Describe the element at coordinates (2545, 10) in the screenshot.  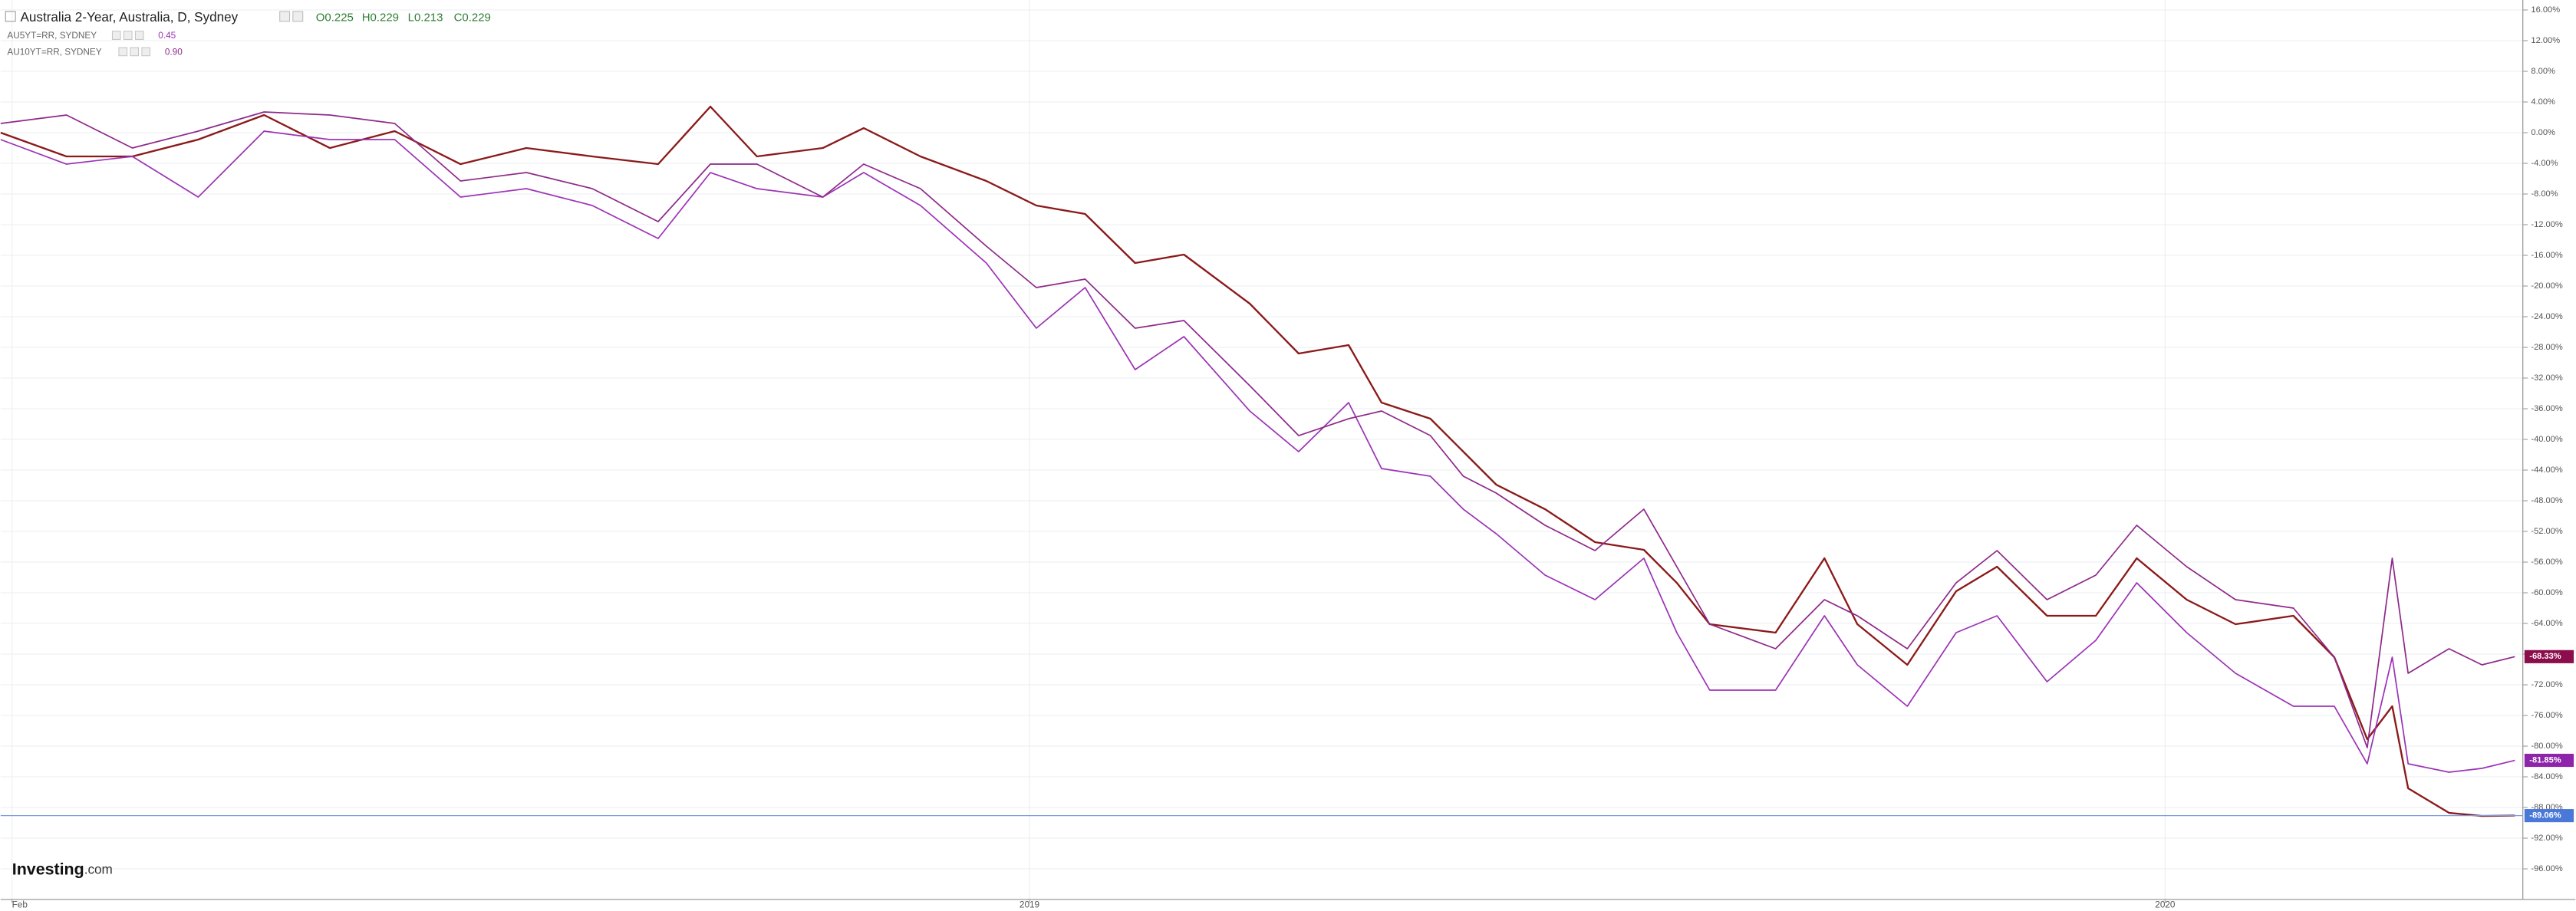
I see `y-tick-label: 16.00%` at that location.